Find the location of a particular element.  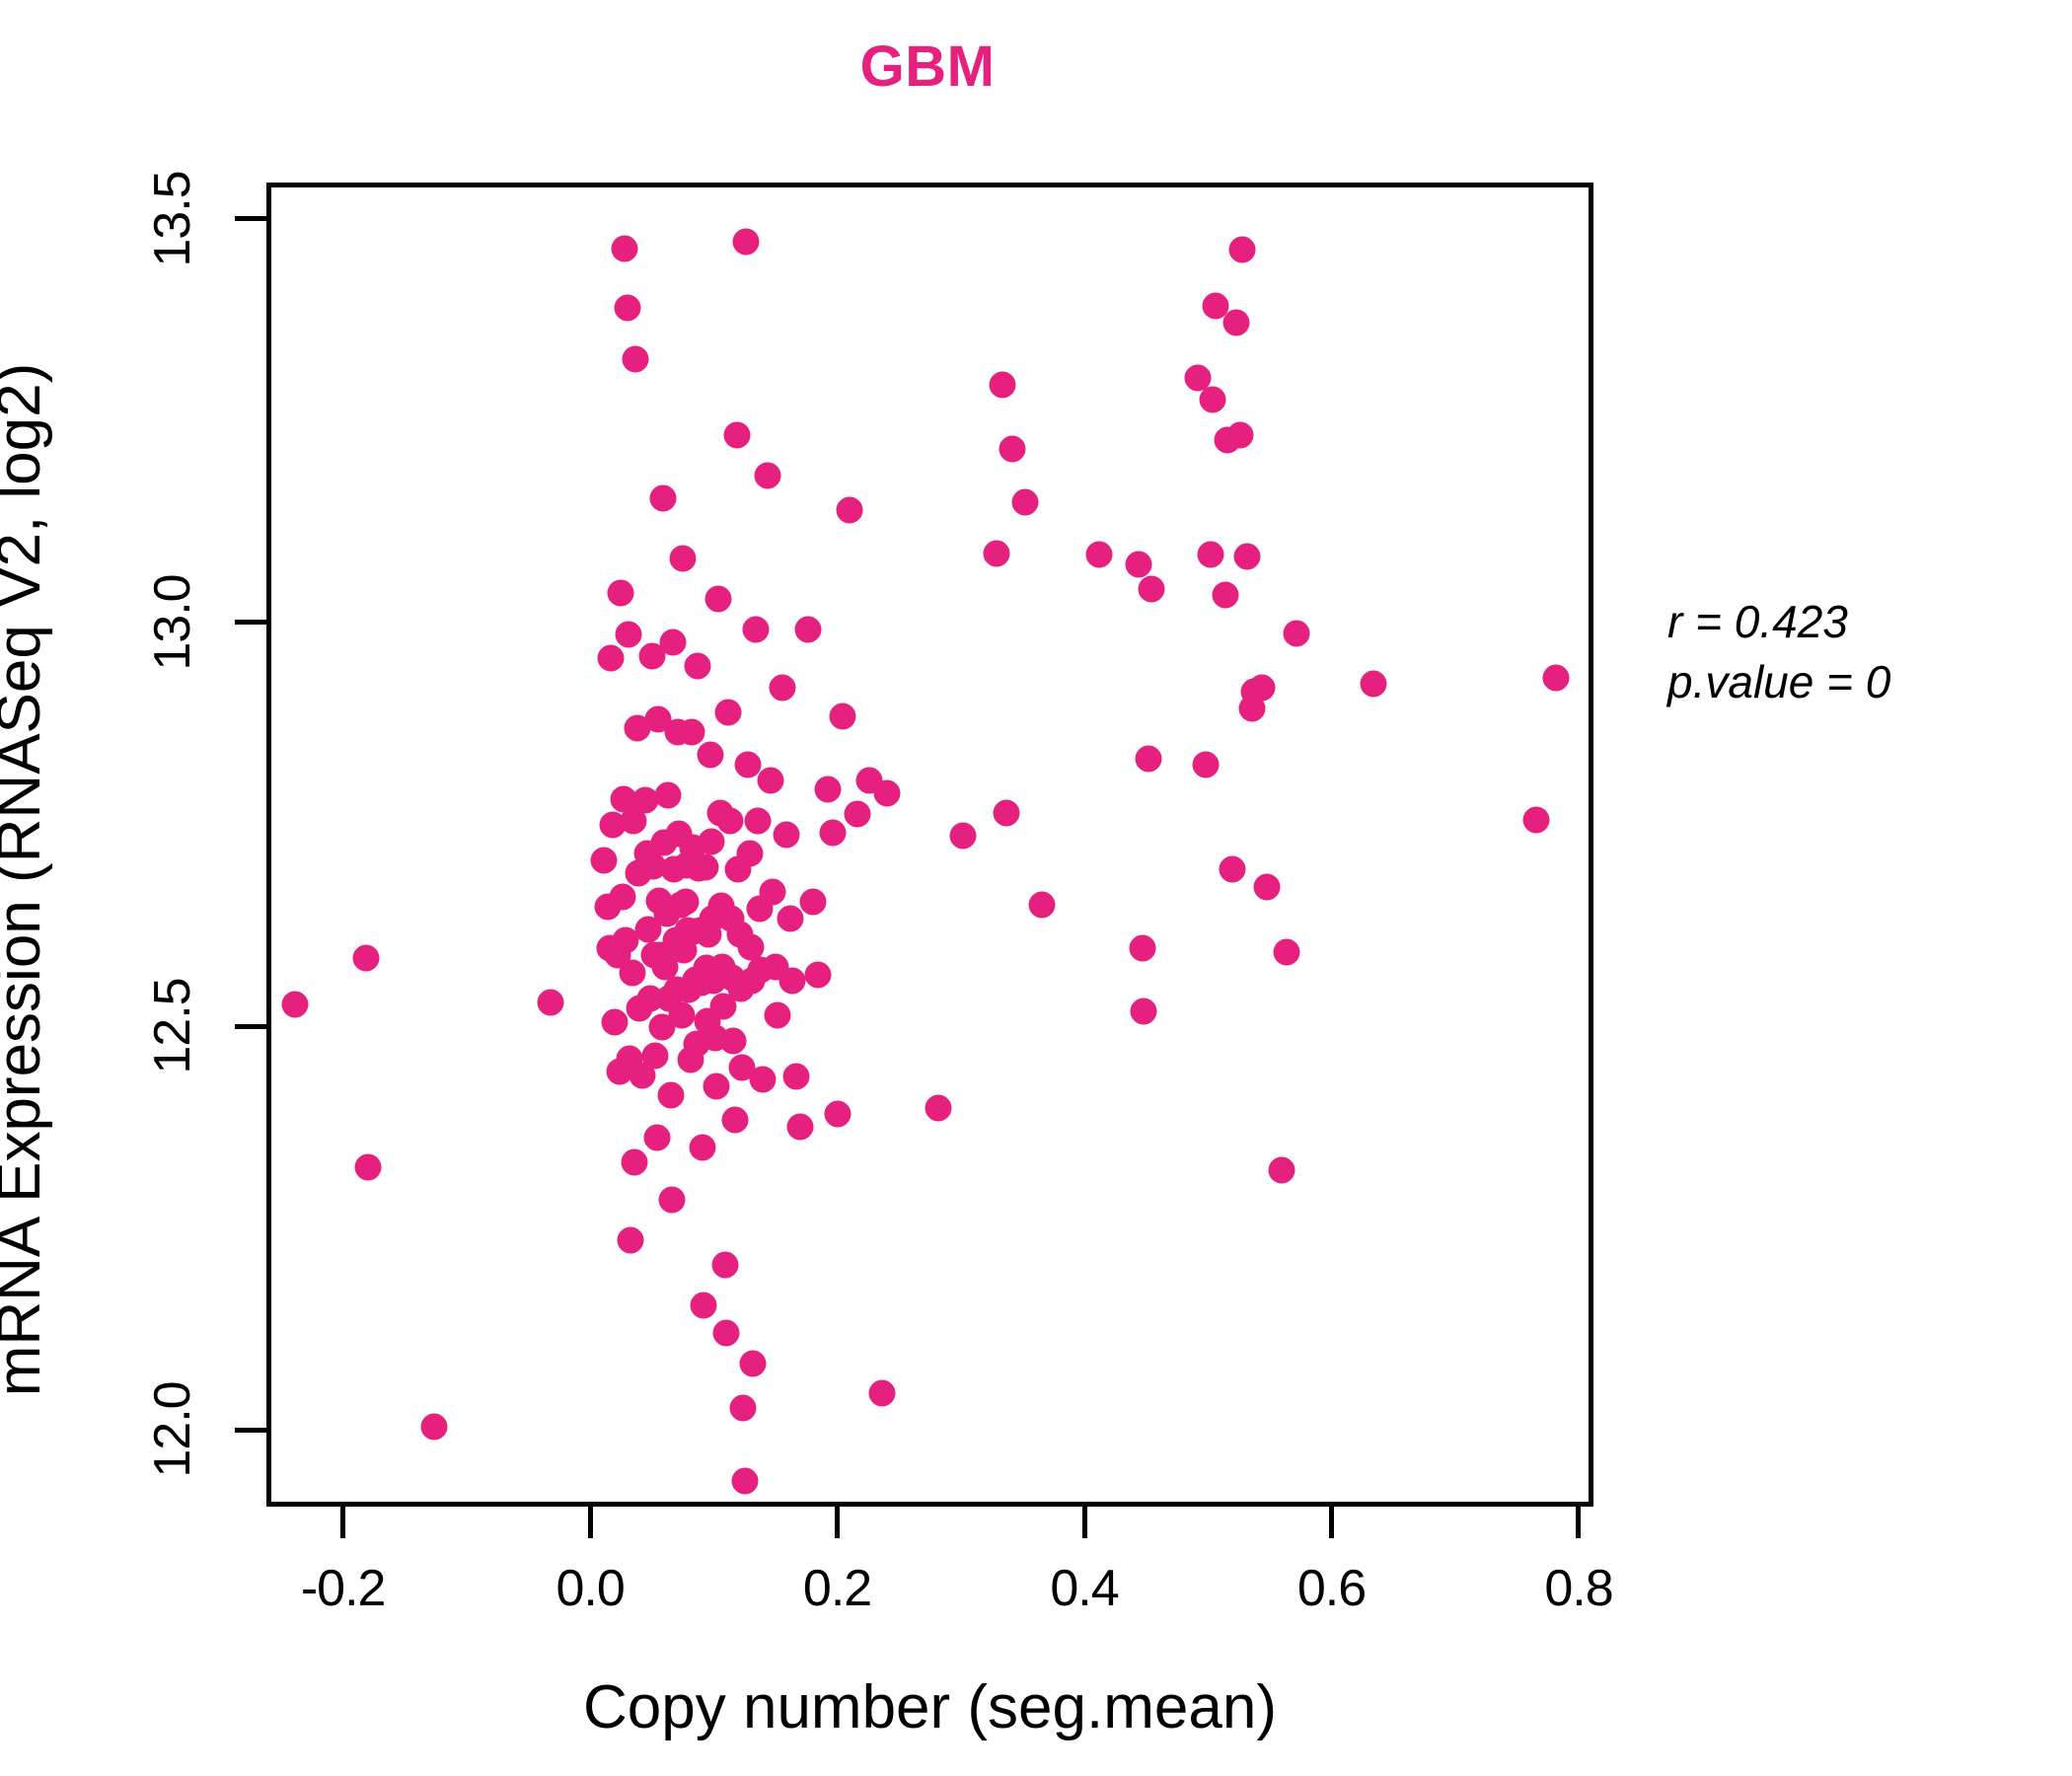

y-tick-label: 13.5 is located at coordinates (173, 219).